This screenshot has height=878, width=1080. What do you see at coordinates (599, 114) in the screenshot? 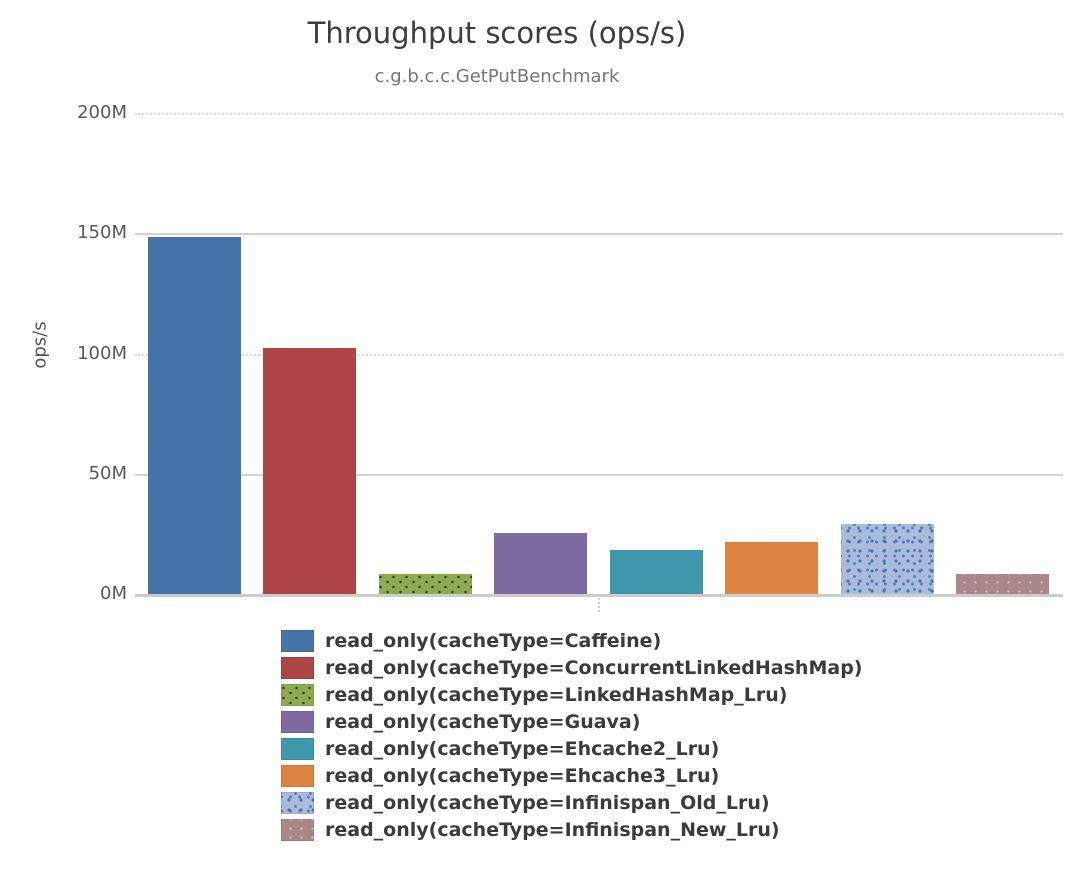
I see `gridline-200M` at bounding box center [599, 114].